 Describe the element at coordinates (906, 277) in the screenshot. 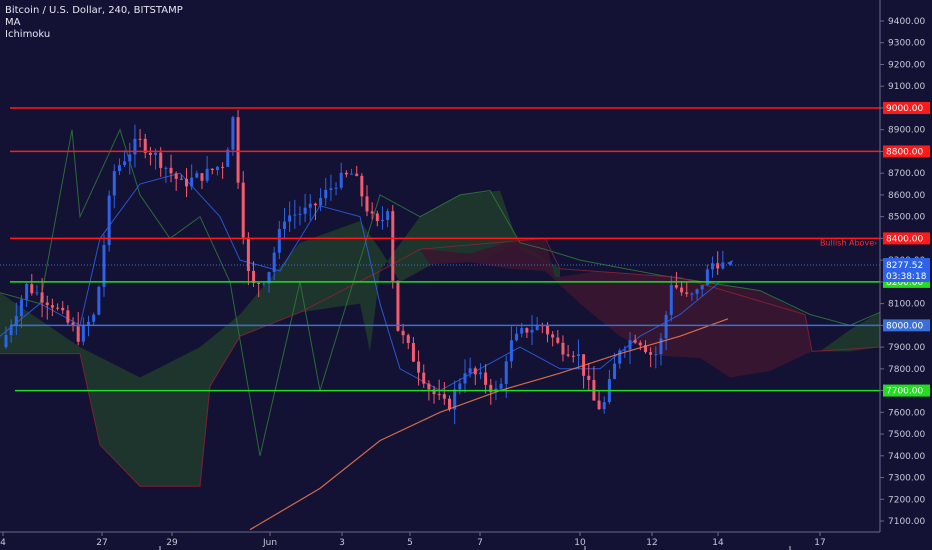

I see `countdown-label: 03:38:18` at that location.